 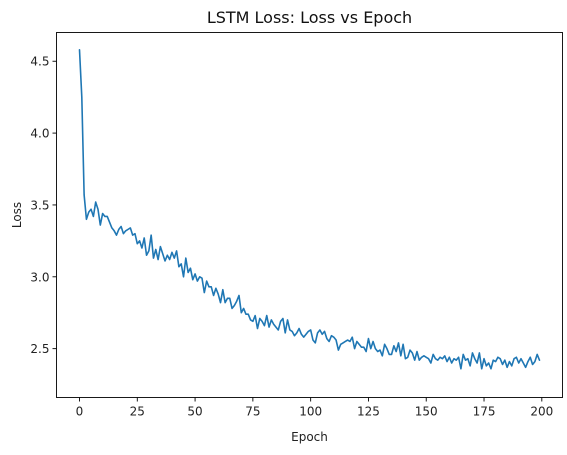 I want to click on y-tick-label: 4.5, so click(x=39, y=62).